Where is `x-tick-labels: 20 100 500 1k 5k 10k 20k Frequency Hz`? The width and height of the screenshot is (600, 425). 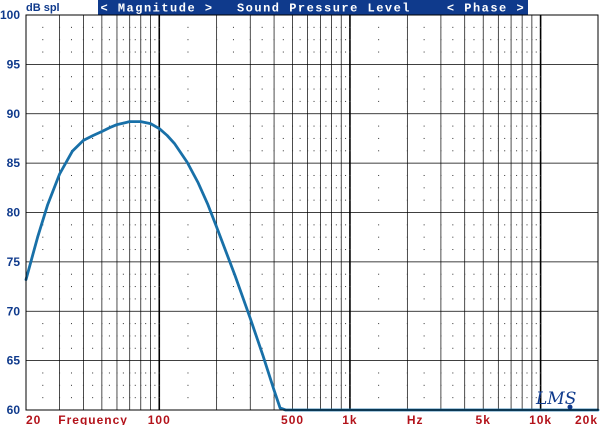 x-tick-labels: 20 100 500 1k 5k 10k 20k Frequency Hz is located at coordinates (311, 419).